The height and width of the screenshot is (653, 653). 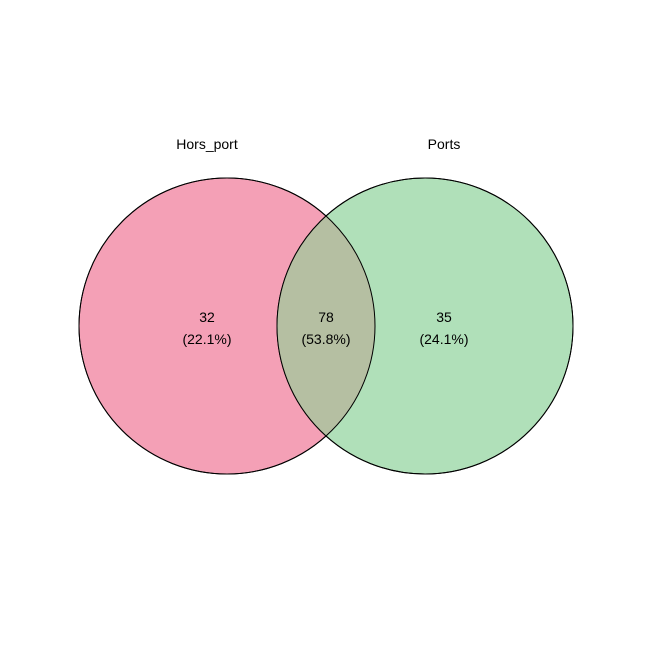 I want to click on region-left-count: 32, so click(x=207, y=317).